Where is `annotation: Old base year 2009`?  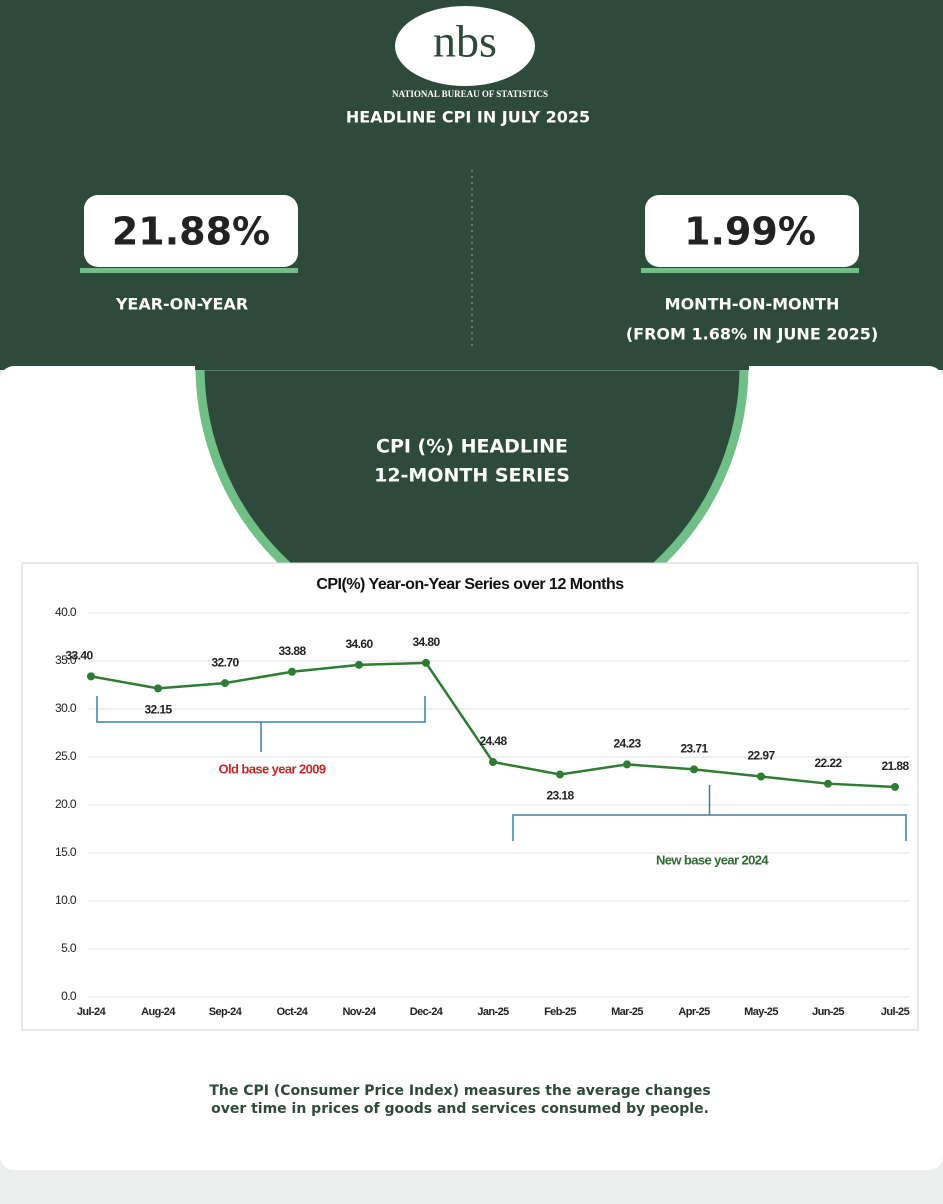 annotation: Old base year 2009 is located at coordinates (272, 768).